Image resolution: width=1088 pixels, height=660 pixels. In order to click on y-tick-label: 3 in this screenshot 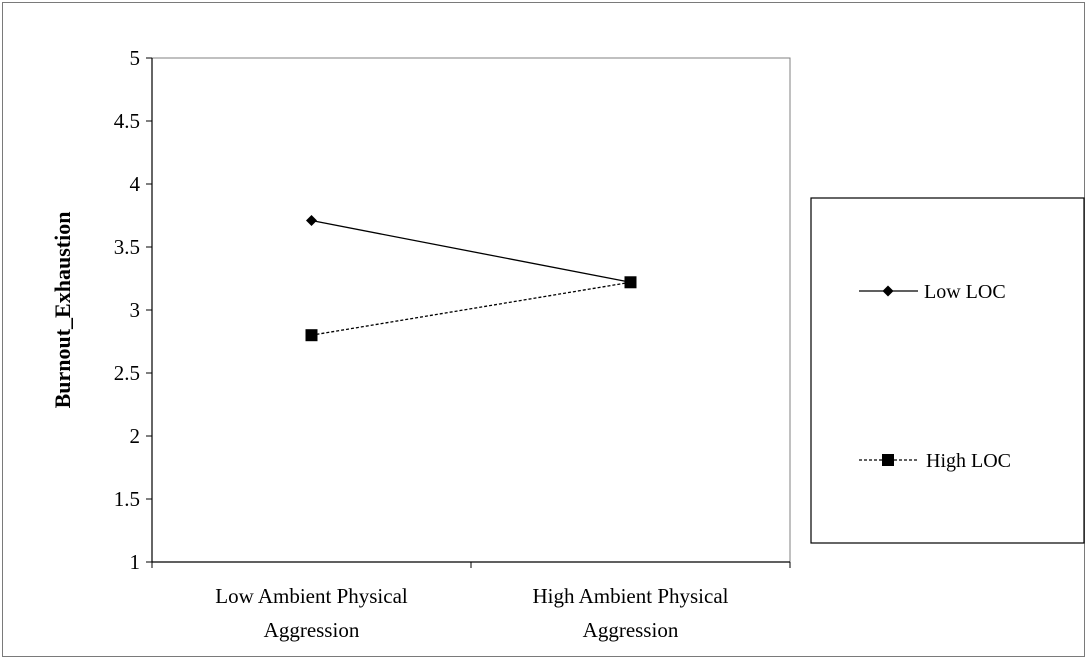, I will do `click(135, 310)`.